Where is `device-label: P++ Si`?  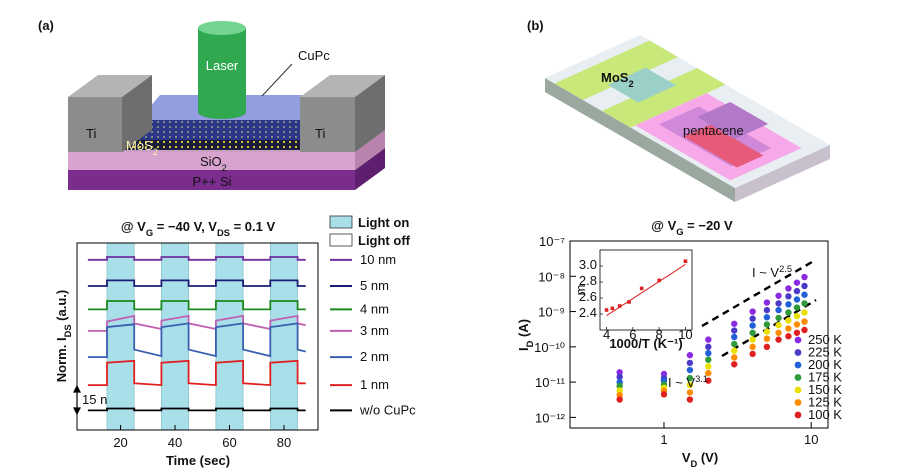 device-label: P++ Si is located at coordinates (211, 181).